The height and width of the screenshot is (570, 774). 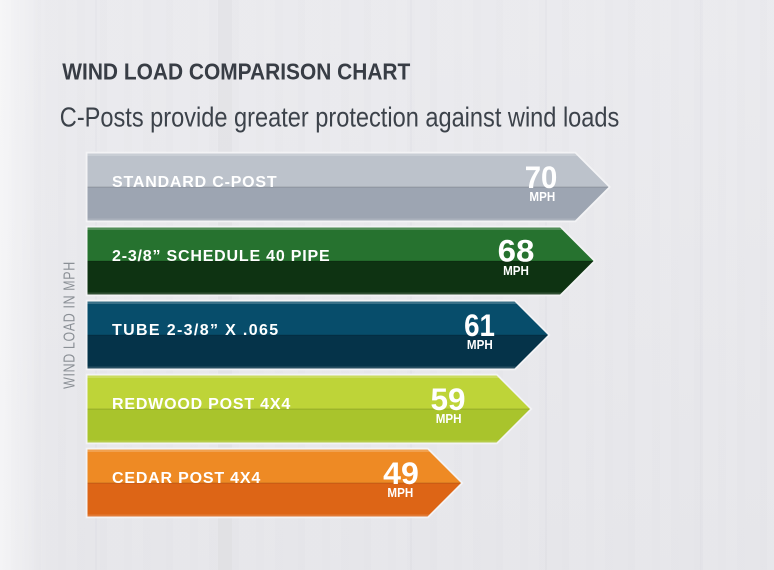 What do you see at coordinates (194, 182) in the screenshot?
I see `svg-text: STANDARD C-POST` at bounding box center [194, 182].